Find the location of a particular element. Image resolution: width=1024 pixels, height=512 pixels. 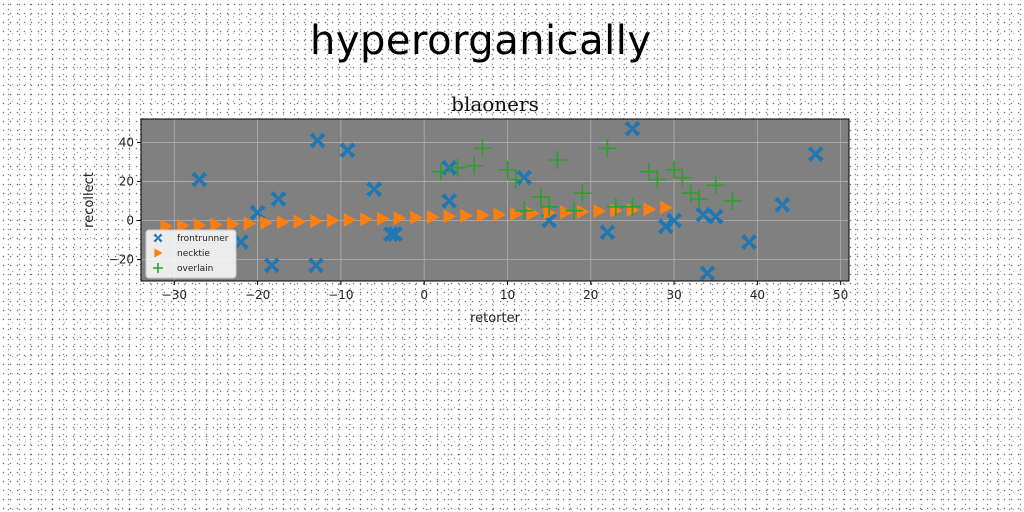

legend-label-frontrunner: frontrunner is located at coordinates (203, 239).